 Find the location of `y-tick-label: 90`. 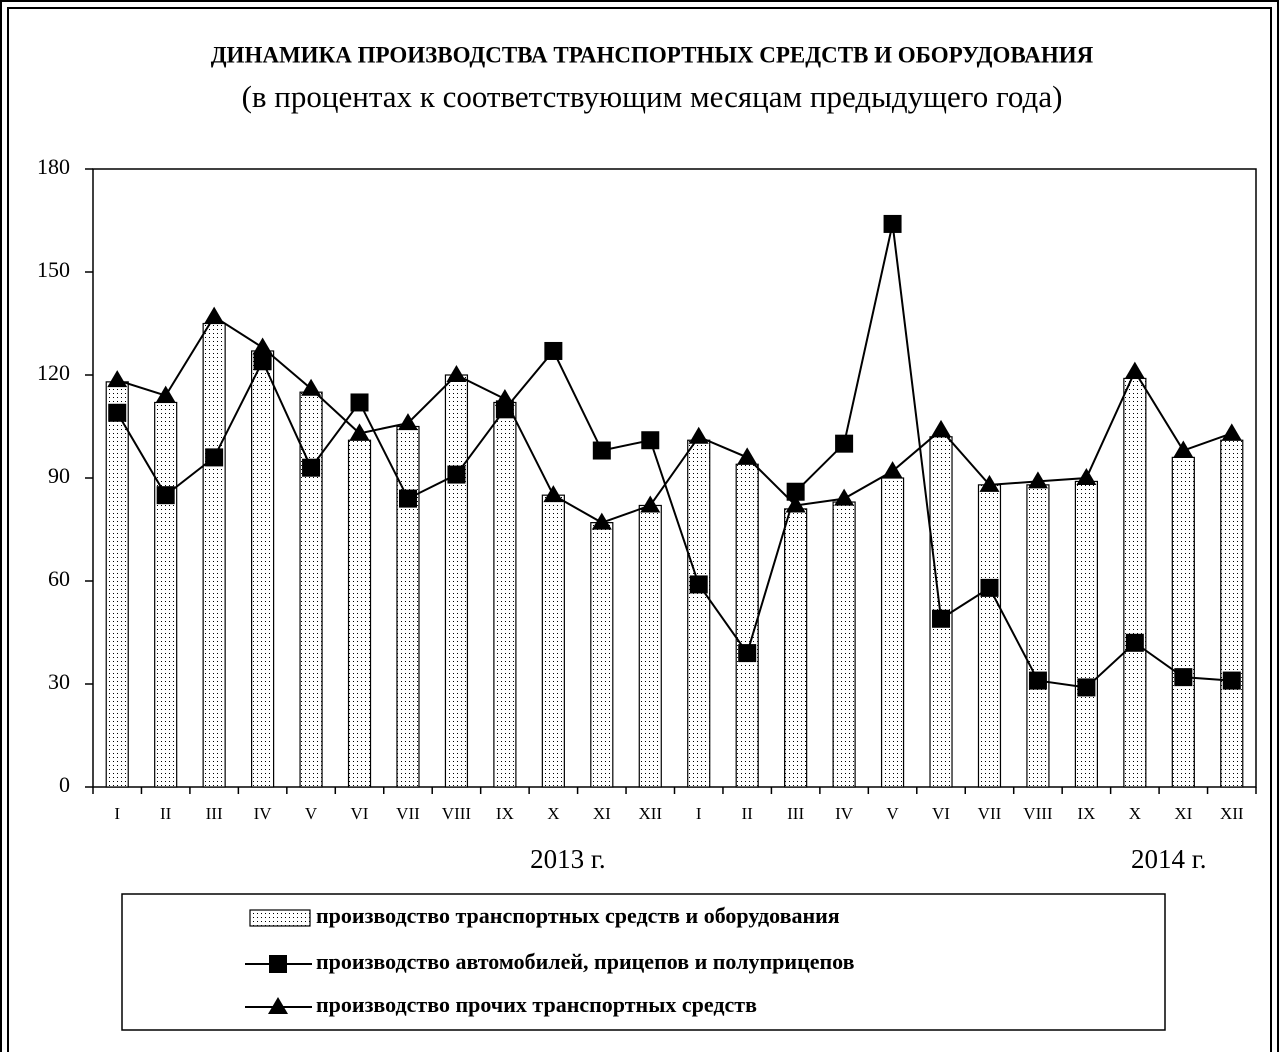

y-tick-label: 90 is located at coordinates (59, 475).